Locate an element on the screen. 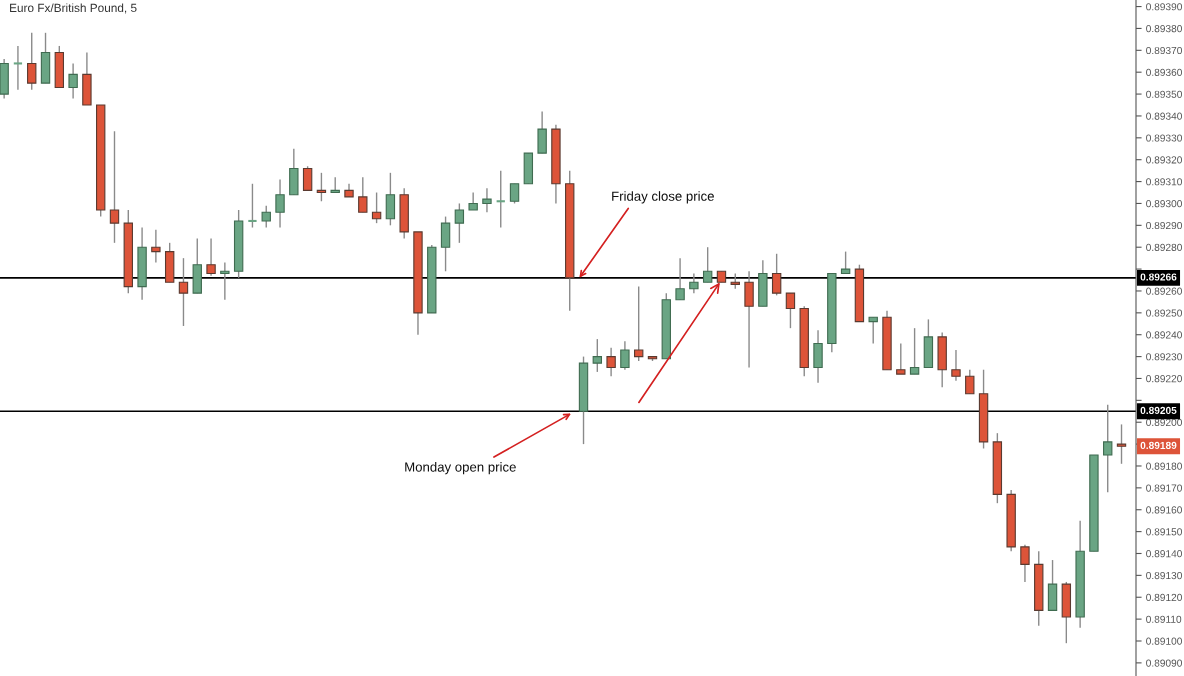  y-tick-label: 0.89180 is located at coordinates (1164, 466).